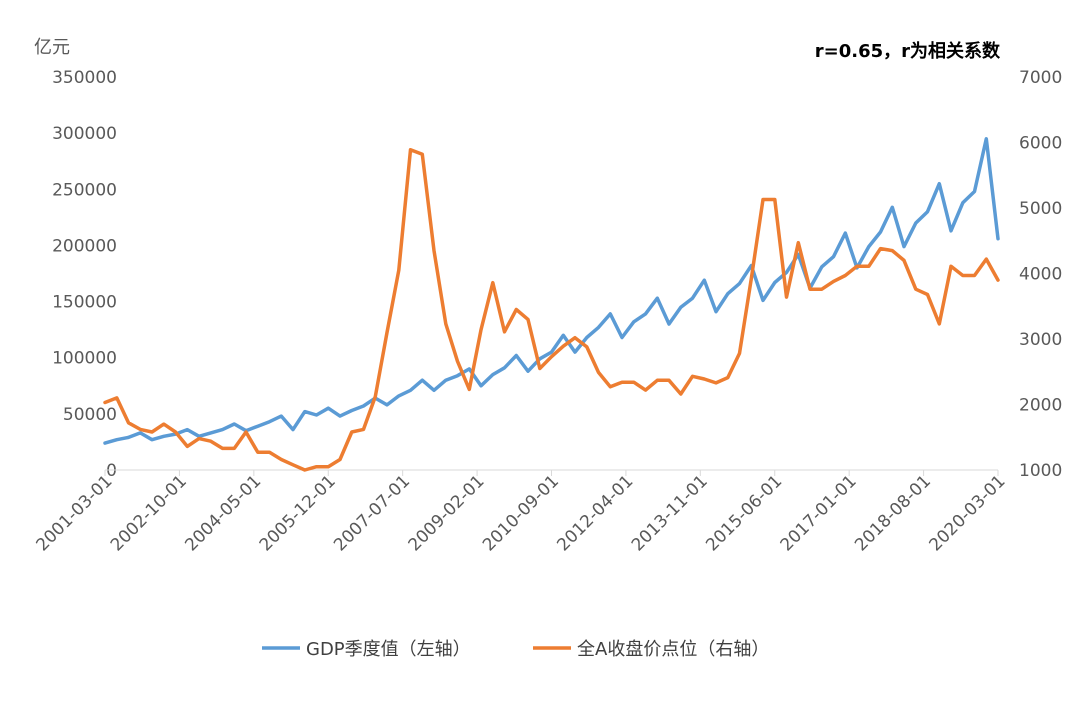  I want to click on right-tick-label: 7000, so click(1040, 78).